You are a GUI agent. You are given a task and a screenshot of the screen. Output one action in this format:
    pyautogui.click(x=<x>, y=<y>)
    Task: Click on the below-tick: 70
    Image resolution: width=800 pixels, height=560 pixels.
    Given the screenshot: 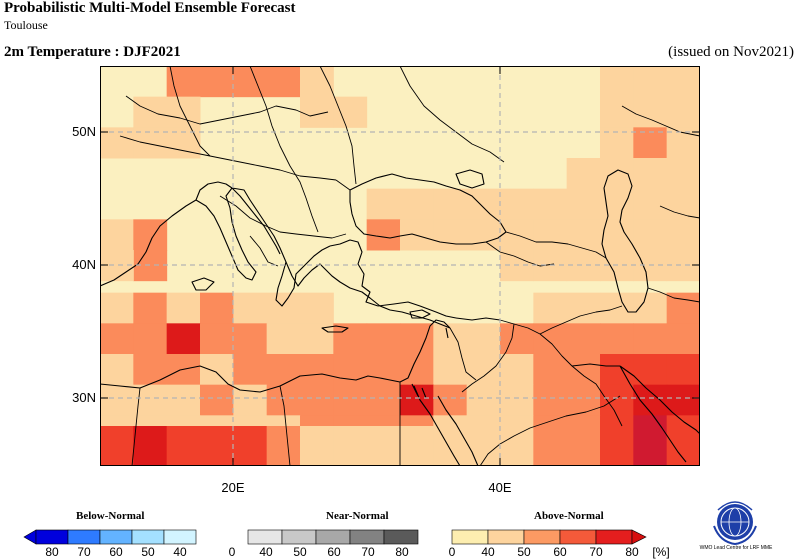 What is the action you would take?
    pyautogui.click(x=84, y=552)
    